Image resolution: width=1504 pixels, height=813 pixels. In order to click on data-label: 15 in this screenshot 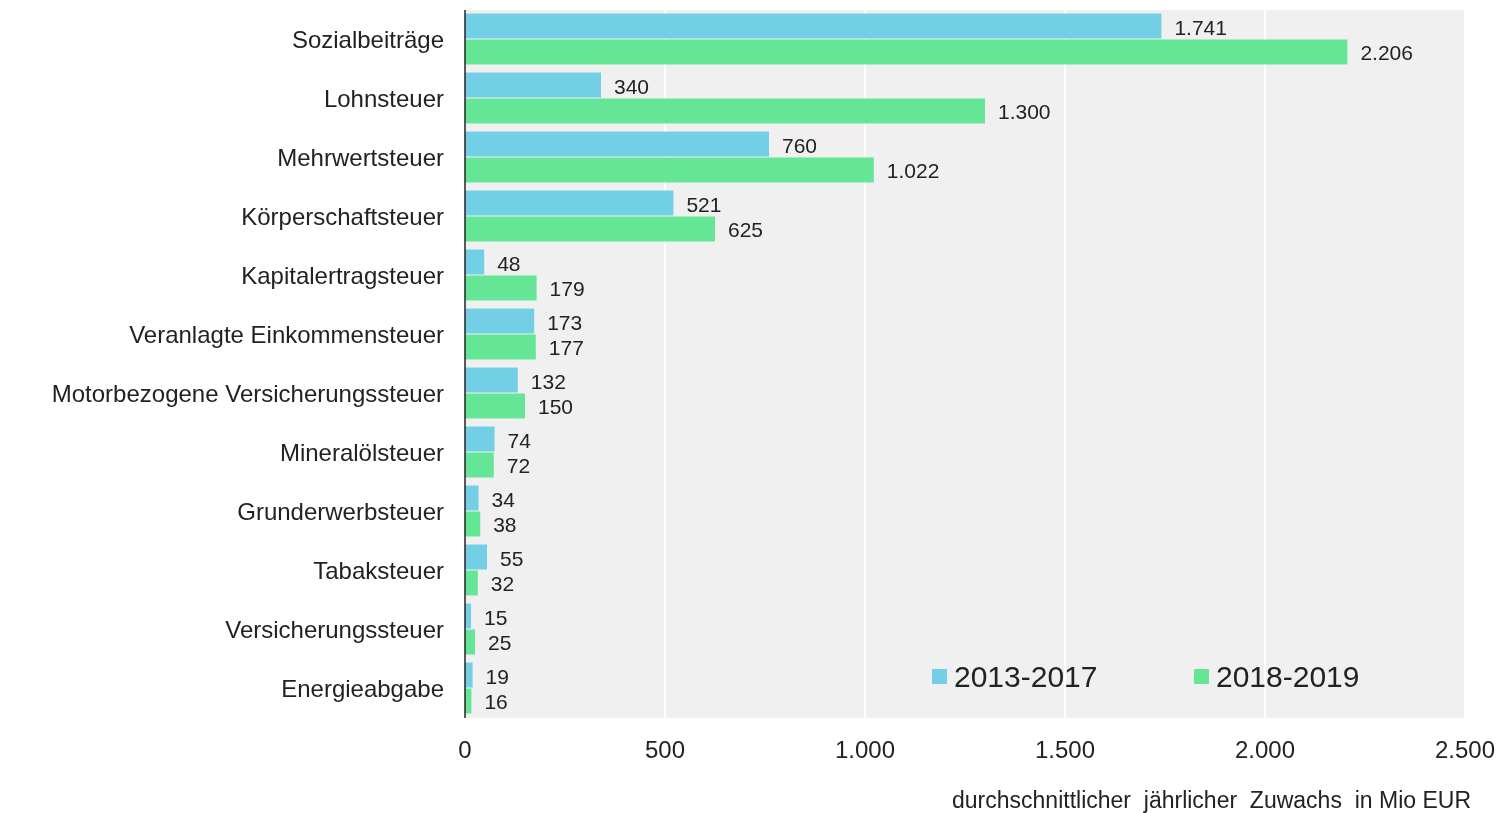, I will do `click(496, 617)`.